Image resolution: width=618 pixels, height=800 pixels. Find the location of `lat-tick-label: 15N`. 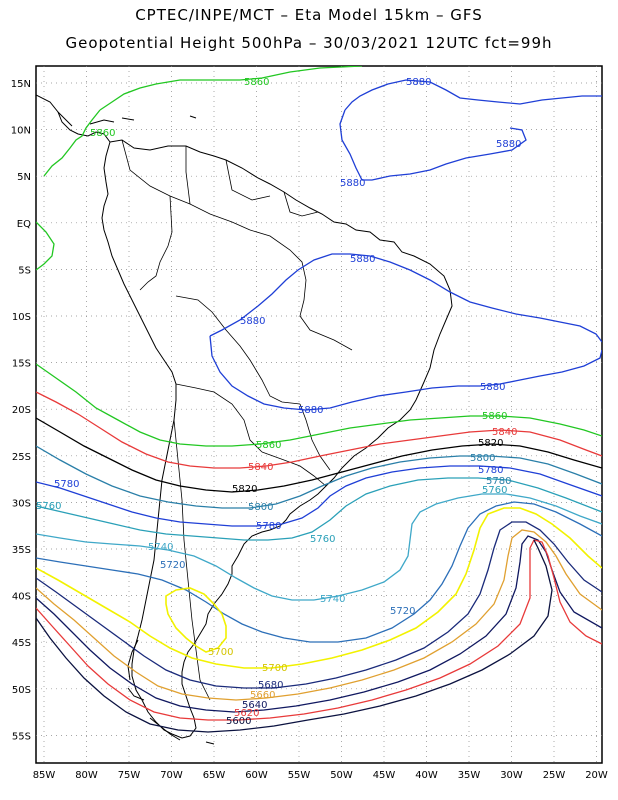

lat-tick-label: 15N is located at coordinates (21, 84).